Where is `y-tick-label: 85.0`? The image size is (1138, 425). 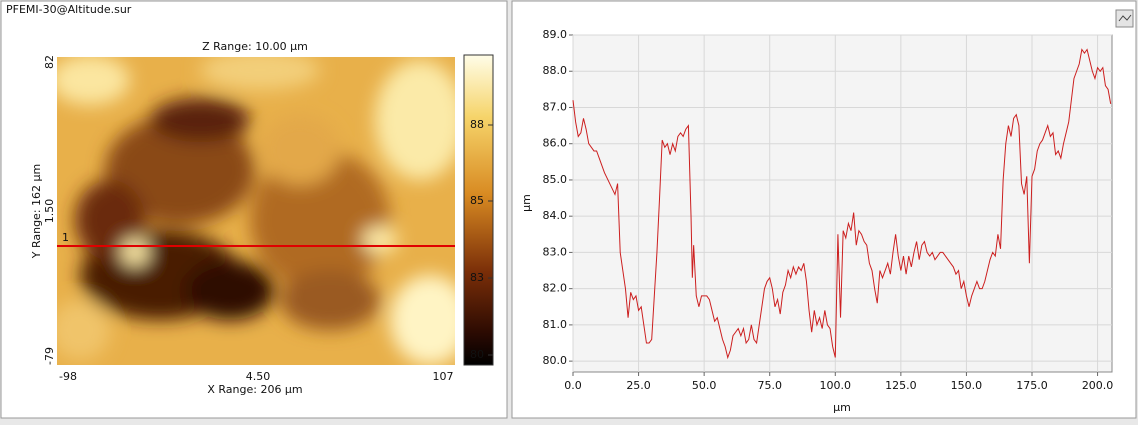
y-tick-label: 85.0 is located at coordinates (555, 179).